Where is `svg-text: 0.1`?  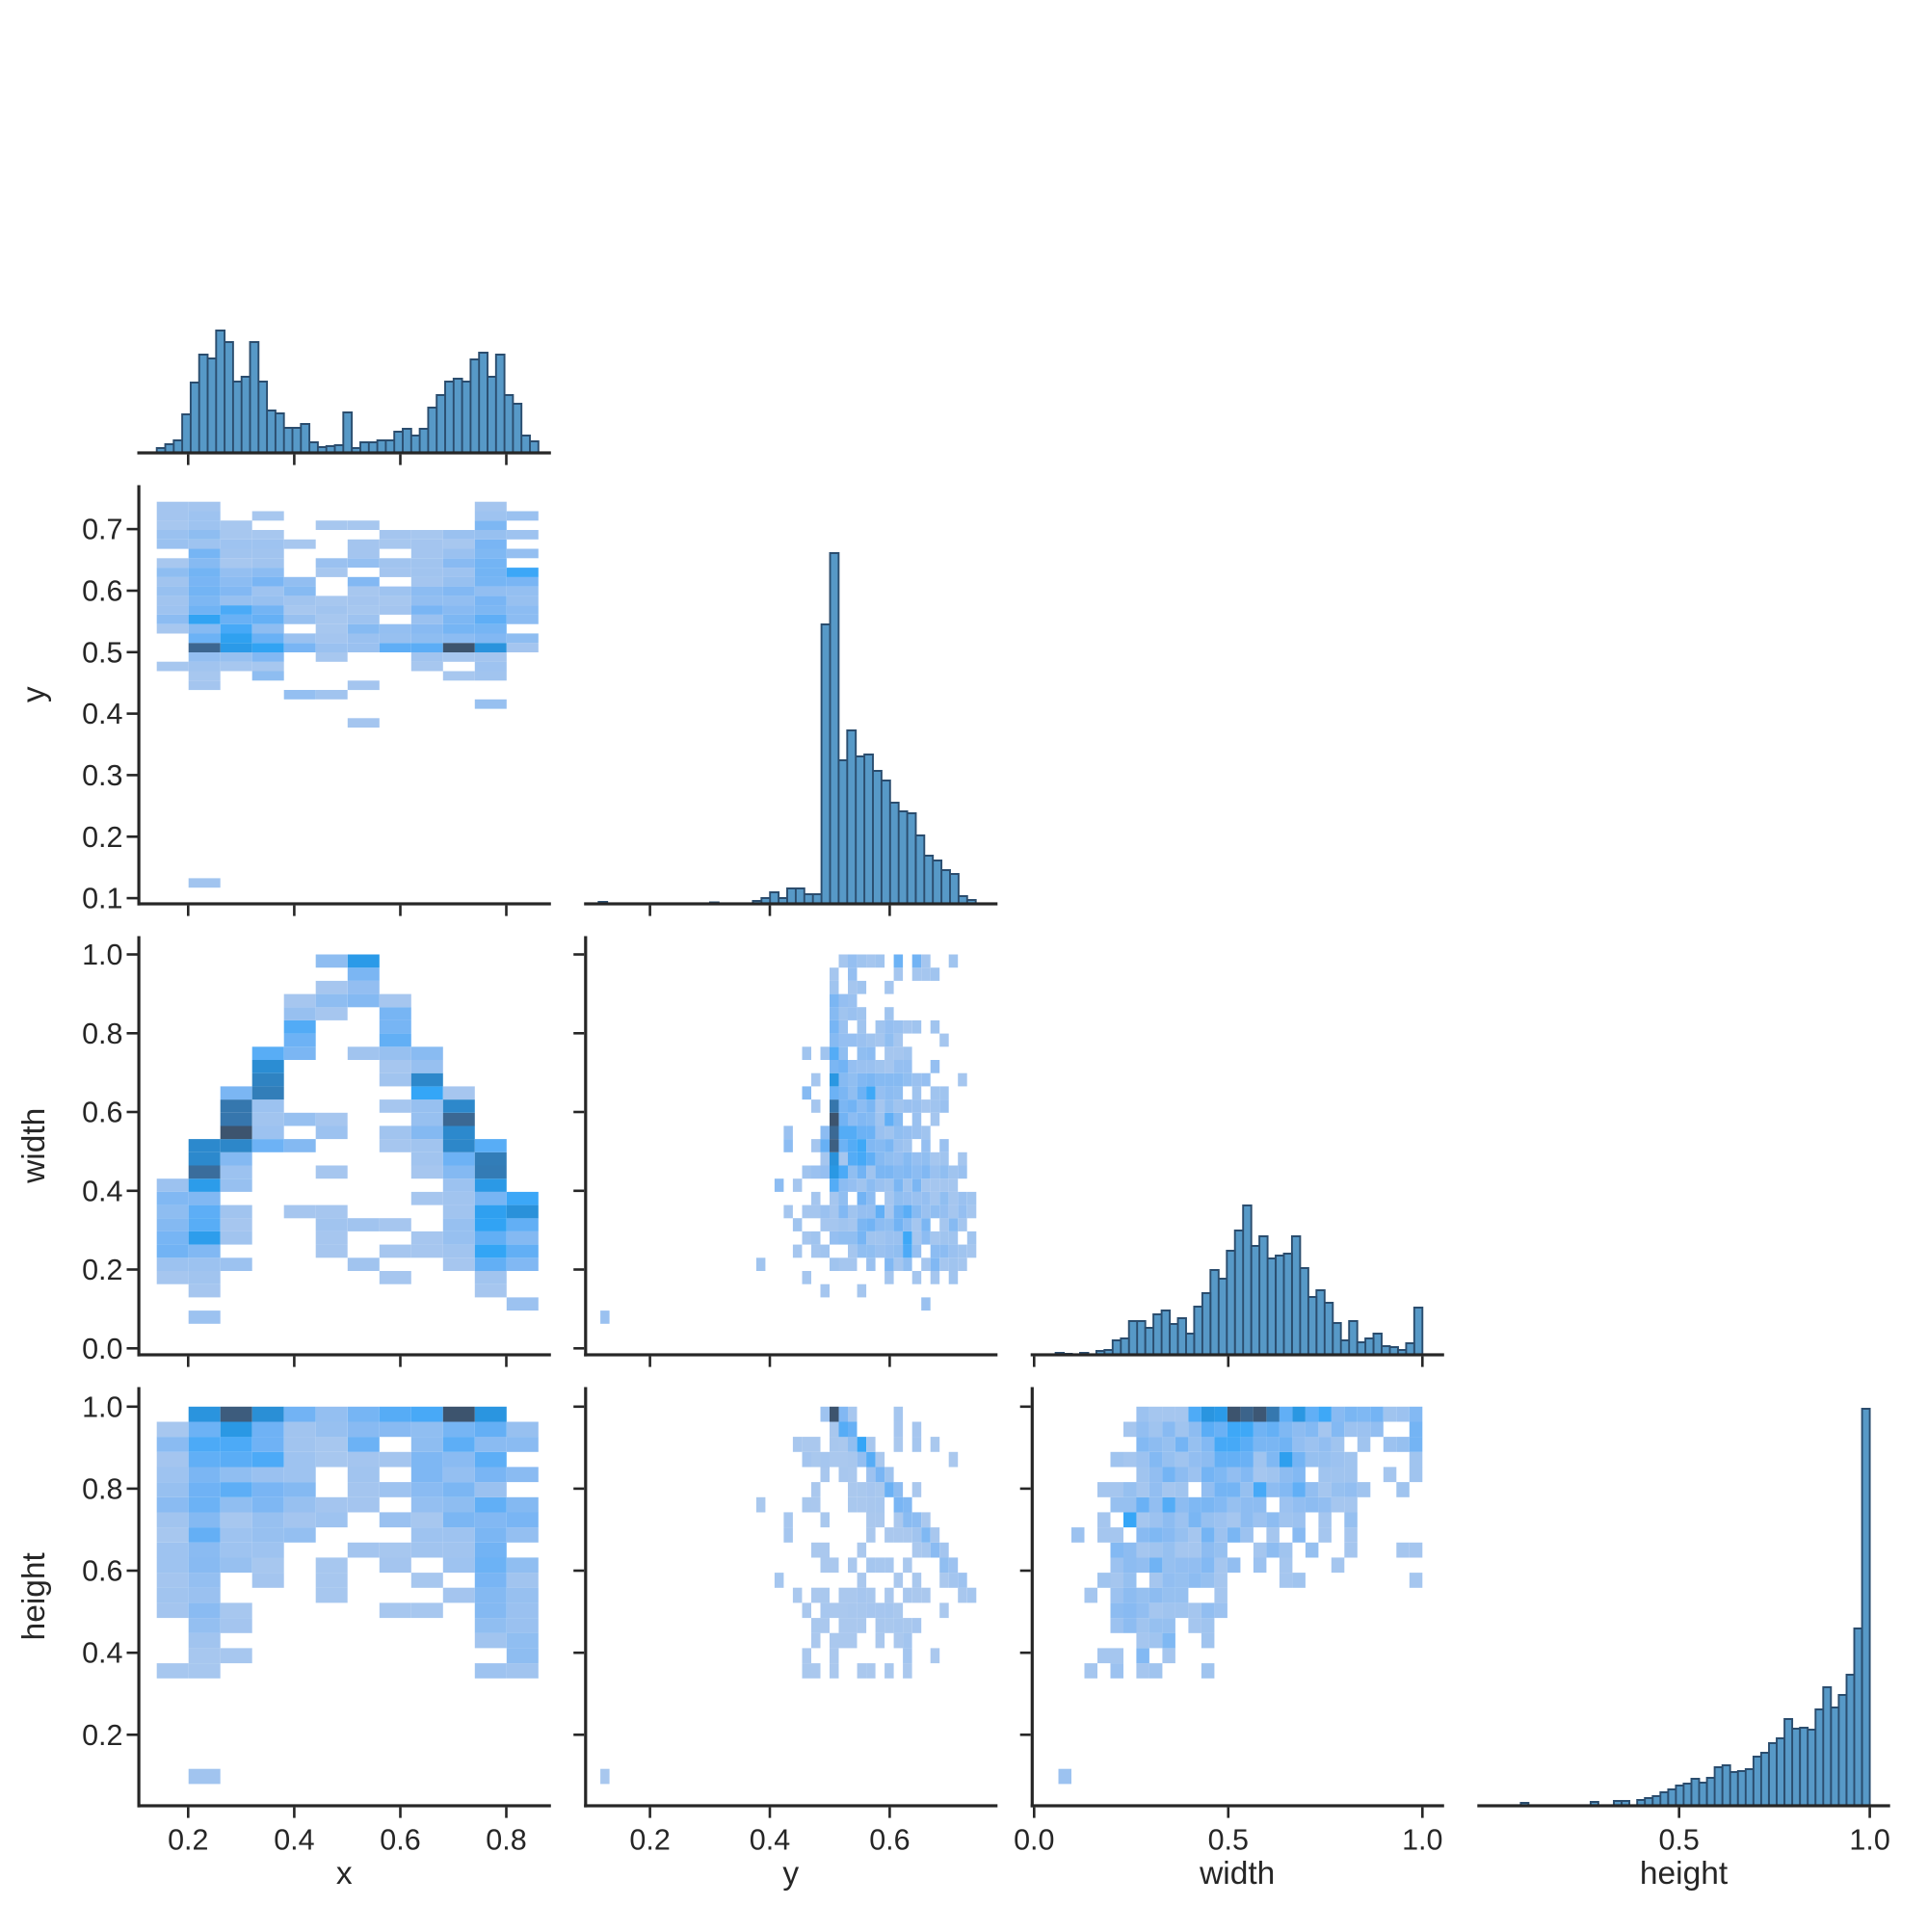 svg-text: 0.1 is located at coordinates (102, 899).